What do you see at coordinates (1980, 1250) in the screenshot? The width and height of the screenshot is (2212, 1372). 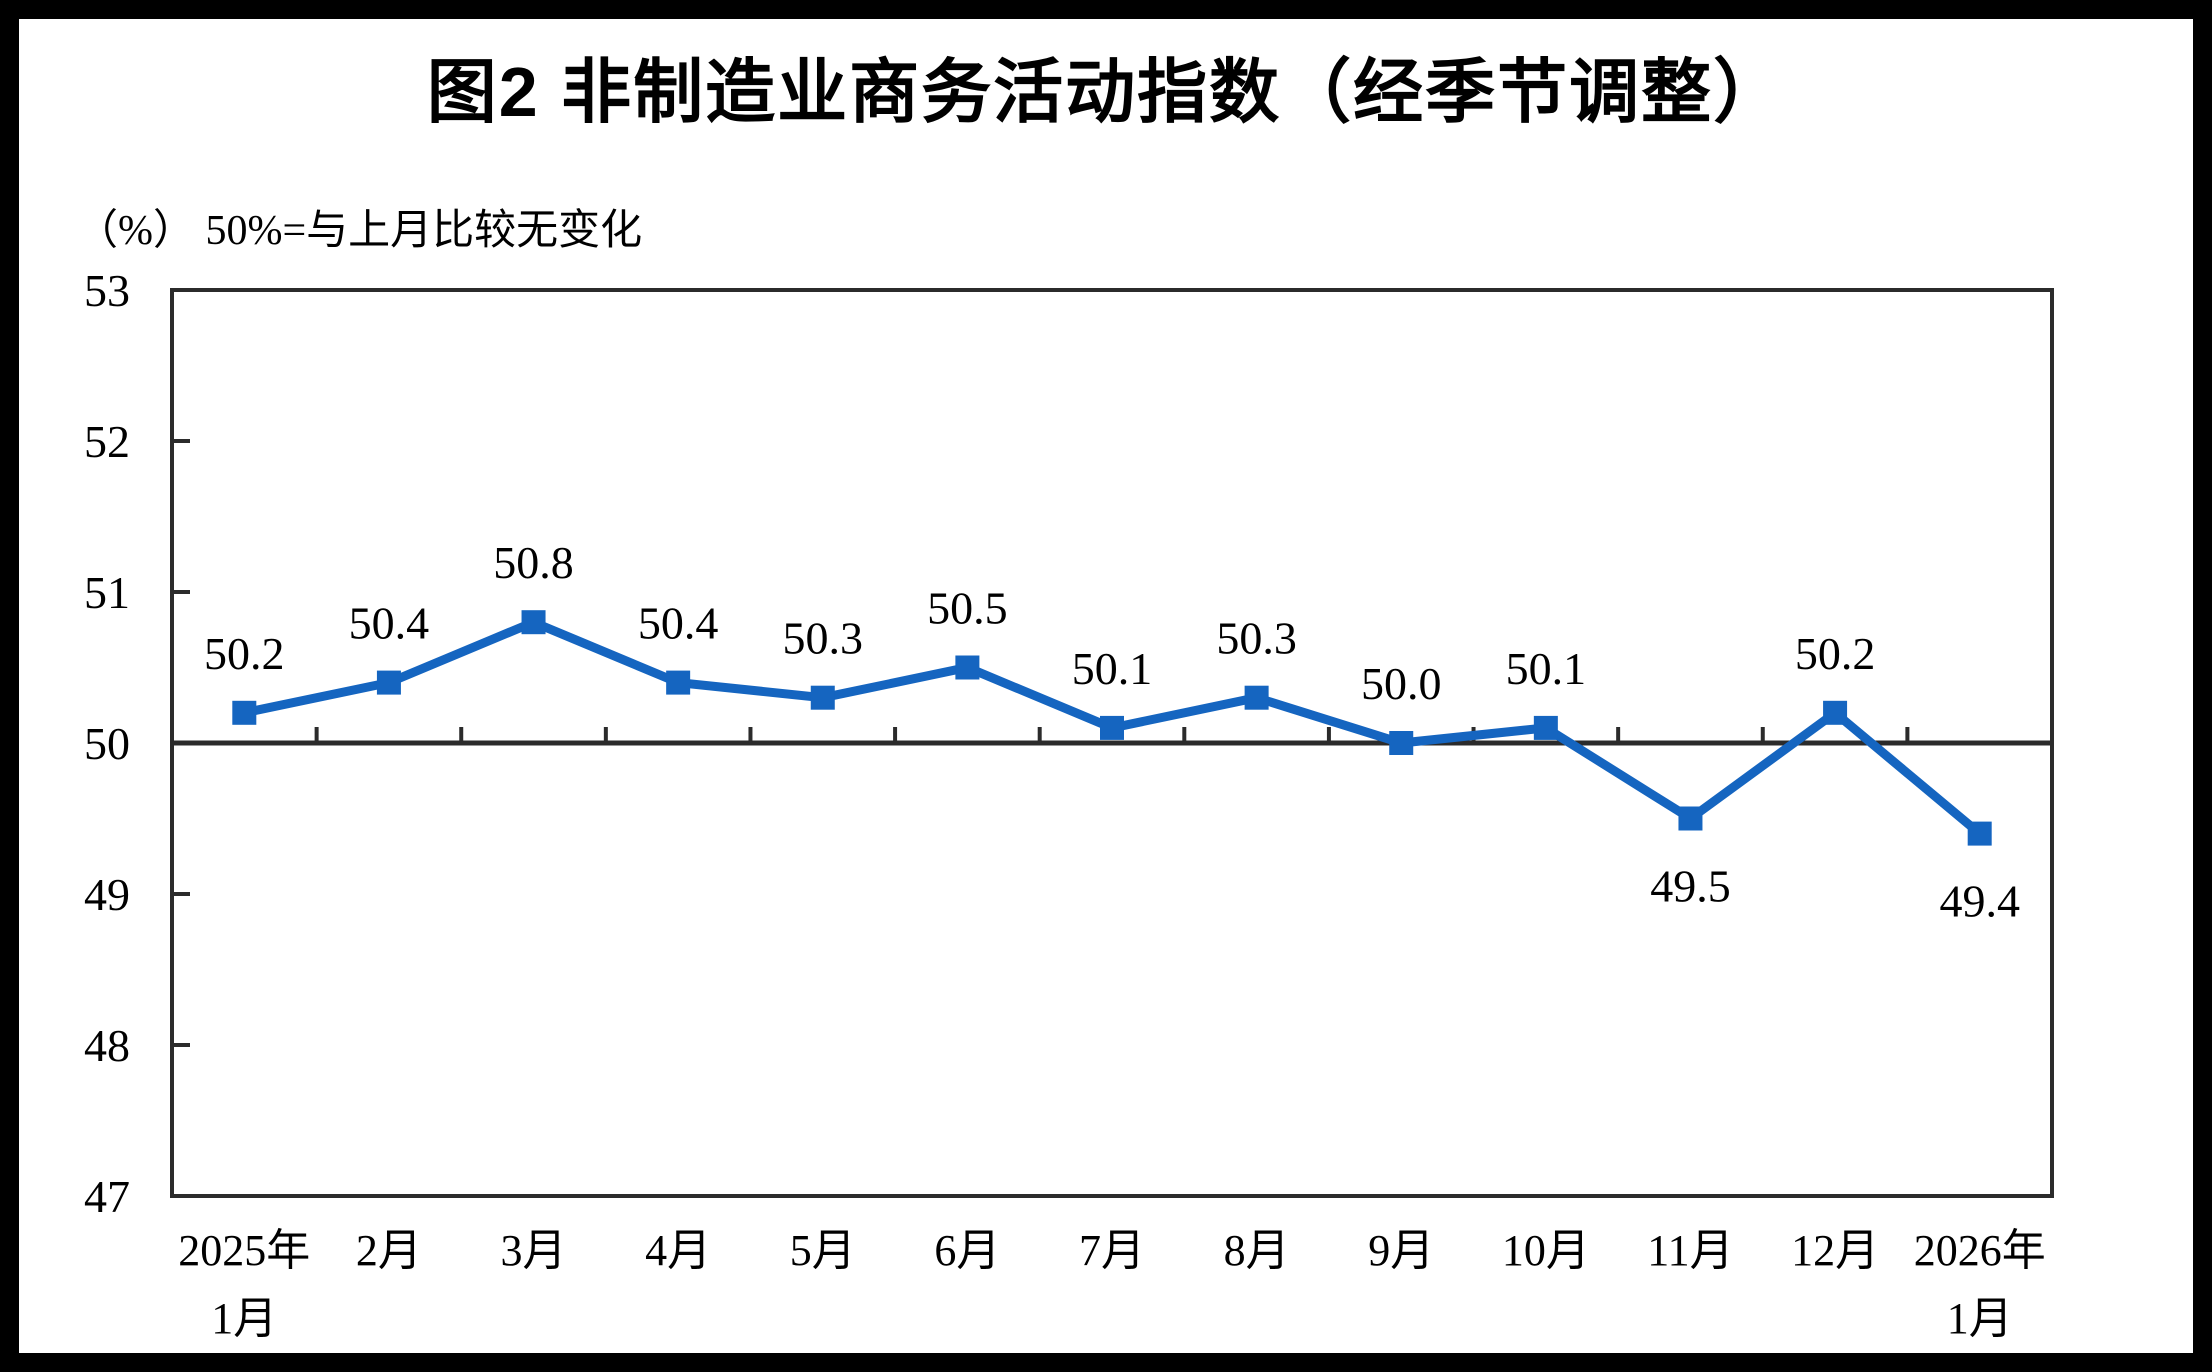 I see `x-axis-tick-label: 2026年` at bounding box center [1980, 1250].